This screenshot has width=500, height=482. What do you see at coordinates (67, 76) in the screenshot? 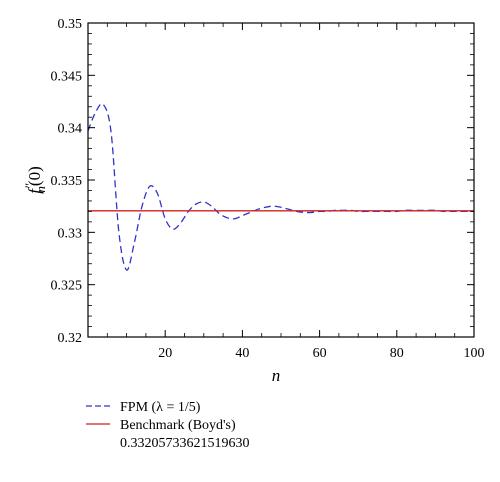
I see `y-tick-label: 0.345` at bounding box center [67, 76].